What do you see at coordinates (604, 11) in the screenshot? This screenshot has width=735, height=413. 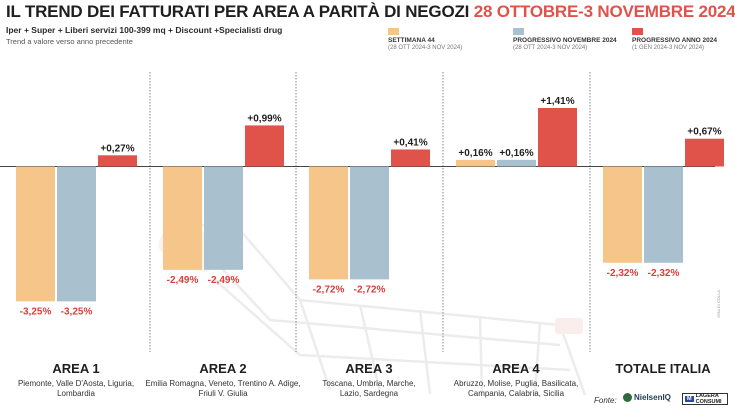 I see `chart-title-dates: 28 OTTOBRE-3 NOVEMBRE 2024` at bounding box center [604, 11].